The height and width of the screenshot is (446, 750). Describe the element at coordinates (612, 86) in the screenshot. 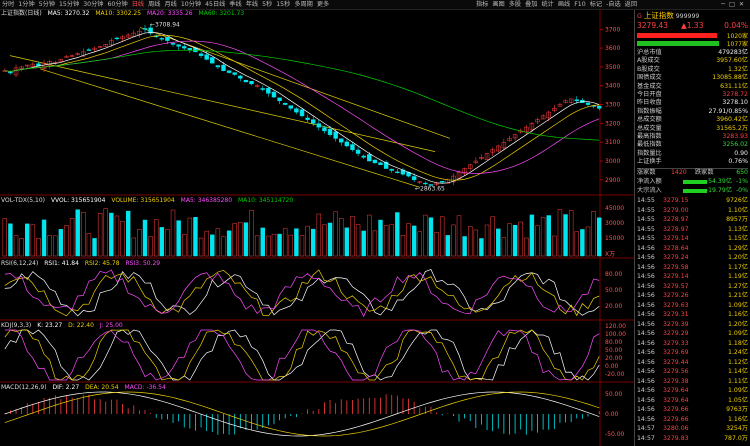

I see `y-tick-label: 3400` at that location.